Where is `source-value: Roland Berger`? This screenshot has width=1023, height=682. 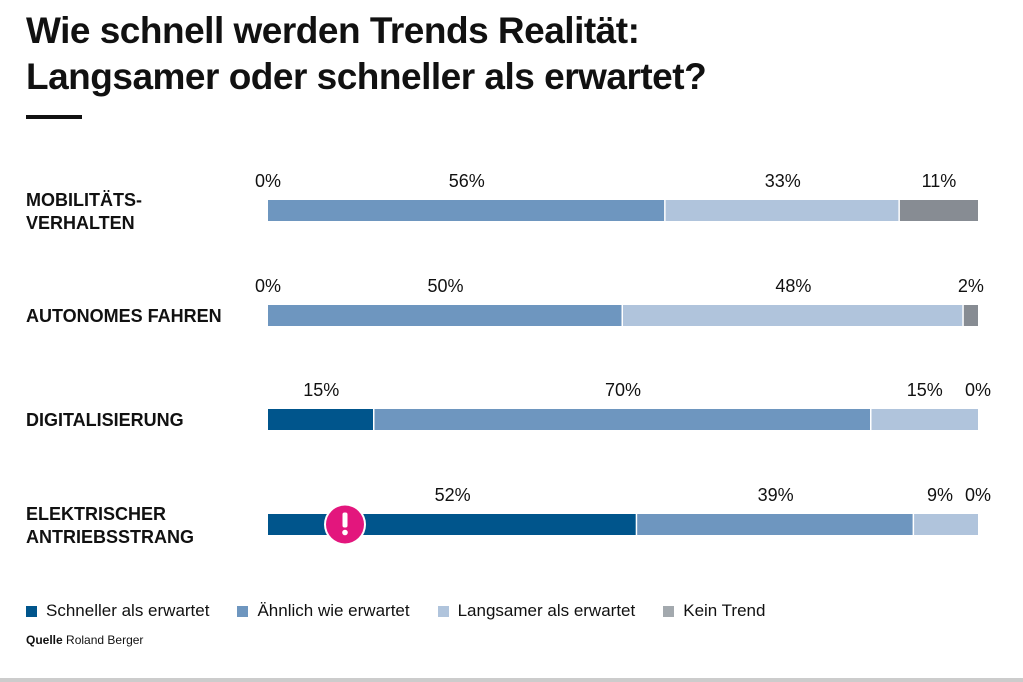
source-value: Roland Berger is located at coordinates (105, 640).